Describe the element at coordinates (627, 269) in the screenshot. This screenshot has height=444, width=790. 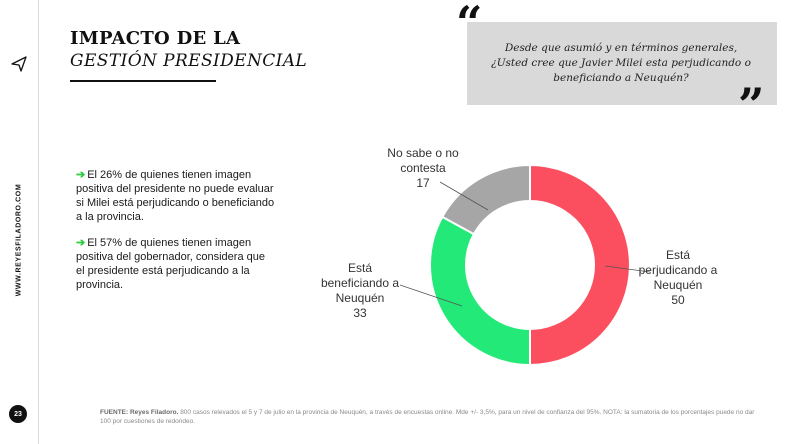
I see `leader-line-perjudicando` at that location.